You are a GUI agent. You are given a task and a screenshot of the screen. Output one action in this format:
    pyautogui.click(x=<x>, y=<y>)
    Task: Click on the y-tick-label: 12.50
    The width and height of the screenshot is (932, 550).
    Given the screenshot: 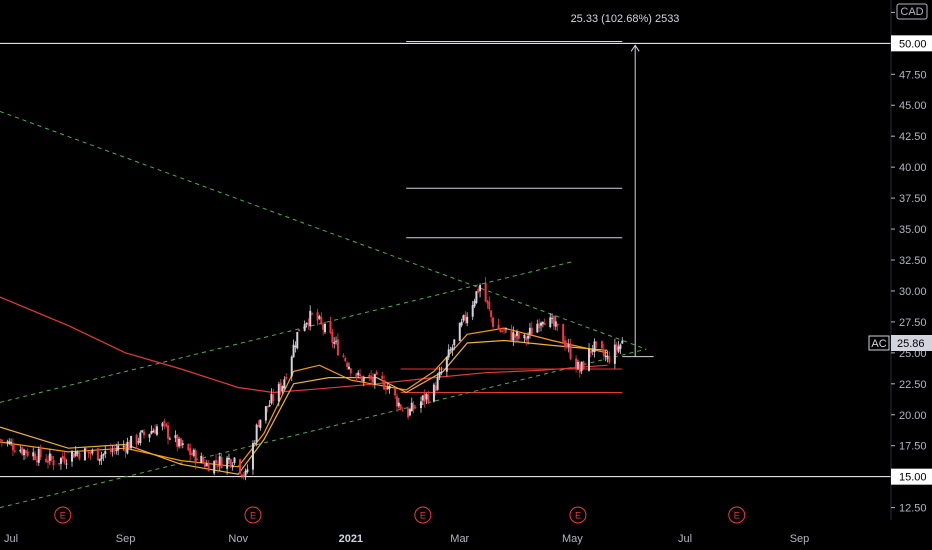 What is the action you would take?
    pyautogui.click(x=913, y=509)
    